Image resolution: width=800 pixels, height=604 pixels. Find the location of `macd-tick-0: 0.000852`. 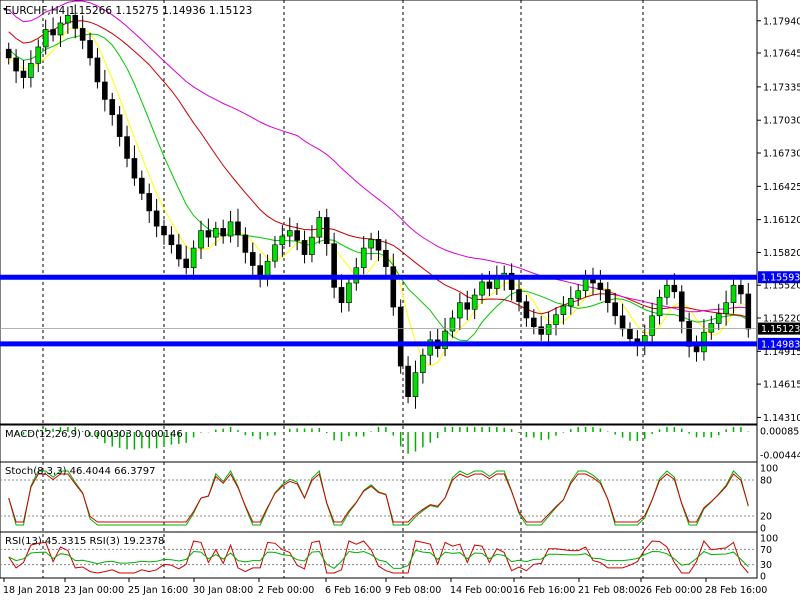

macd-tick-0: 0.000852 is located at coordinates (780, 432).